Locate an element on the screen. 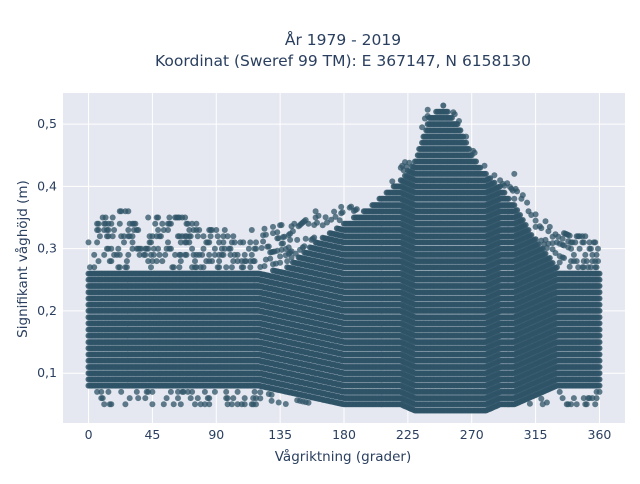 This screenshot has width=640, height=484. chart-title-line-1: År 1979 - 2019 is located at coordinates (343, 39).